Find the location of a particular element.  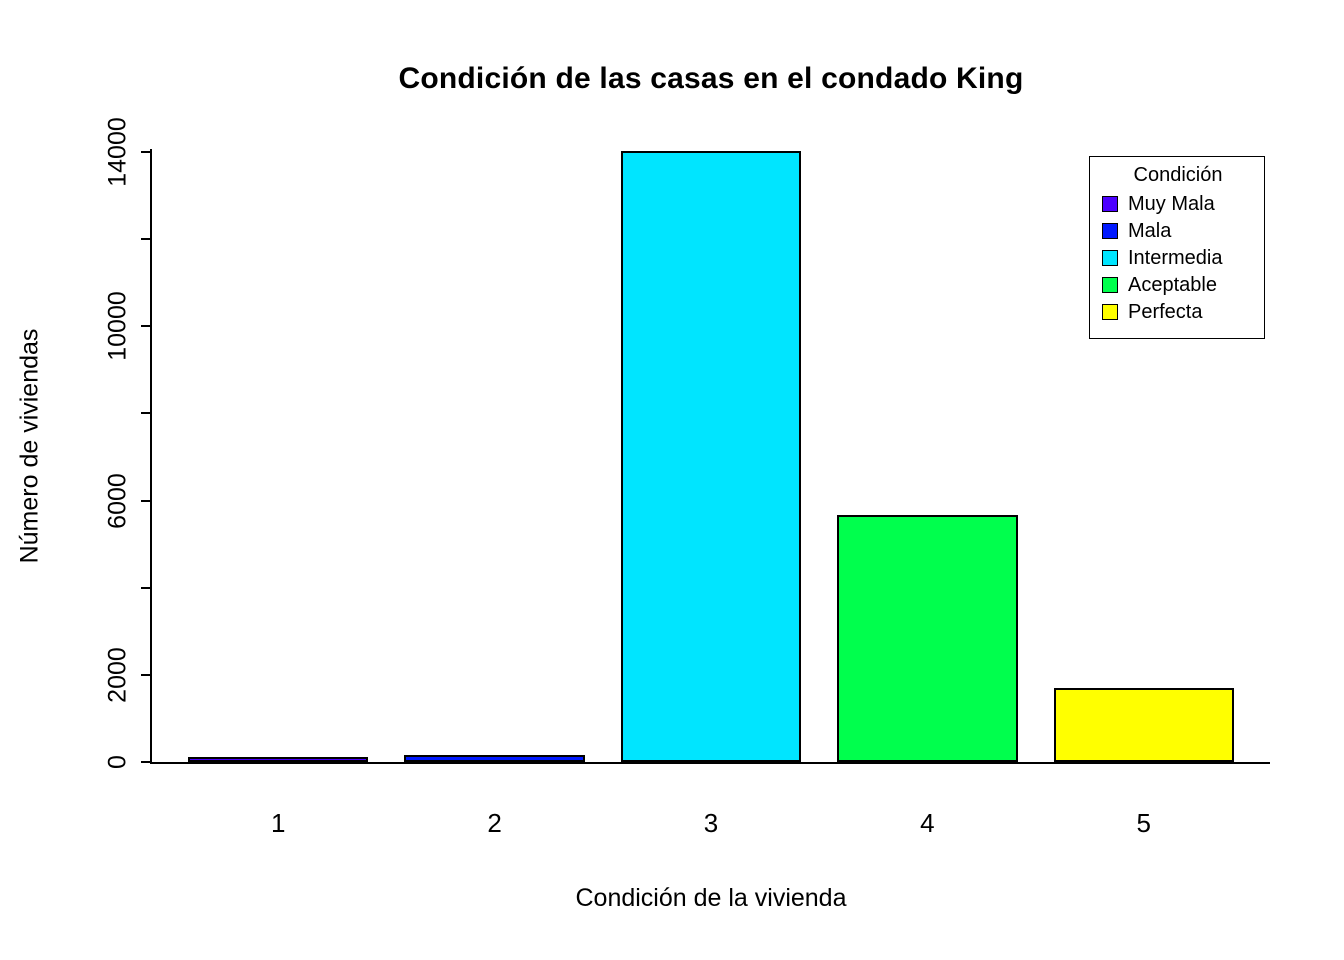

x-category-label-1: 1 is located at coordinates (278, 823).